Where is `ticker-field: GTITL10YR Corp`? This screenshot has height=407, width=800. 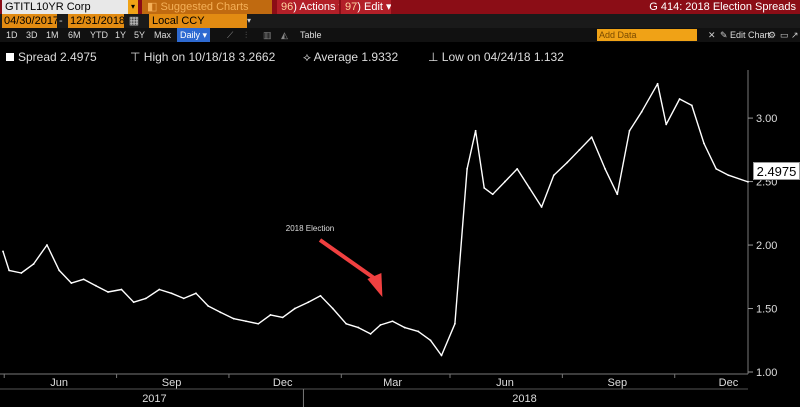 ticker-field: GTITL10YR Corp is located at coordinates (65, 7).